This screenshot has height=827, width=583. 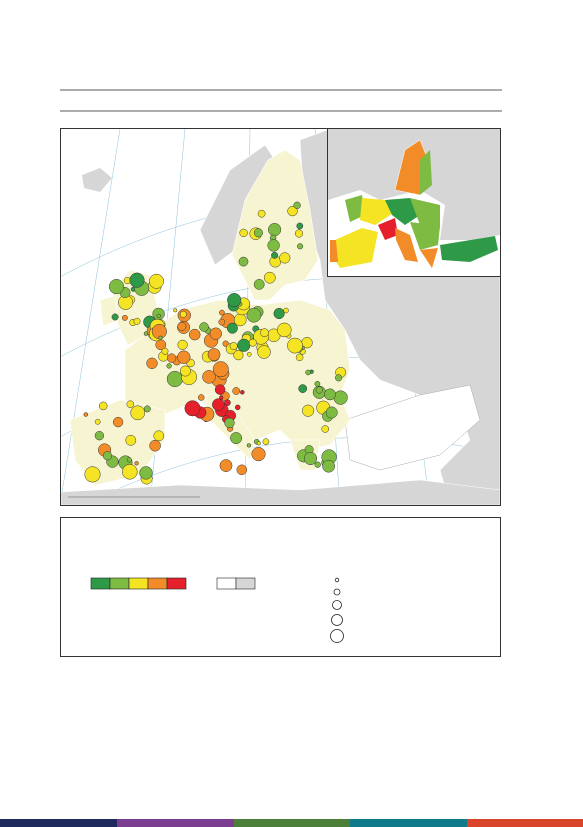 What do you see at coordinates (138, 583) in the screenshot?
I see `color-legend` at bounding box center [138, 583].